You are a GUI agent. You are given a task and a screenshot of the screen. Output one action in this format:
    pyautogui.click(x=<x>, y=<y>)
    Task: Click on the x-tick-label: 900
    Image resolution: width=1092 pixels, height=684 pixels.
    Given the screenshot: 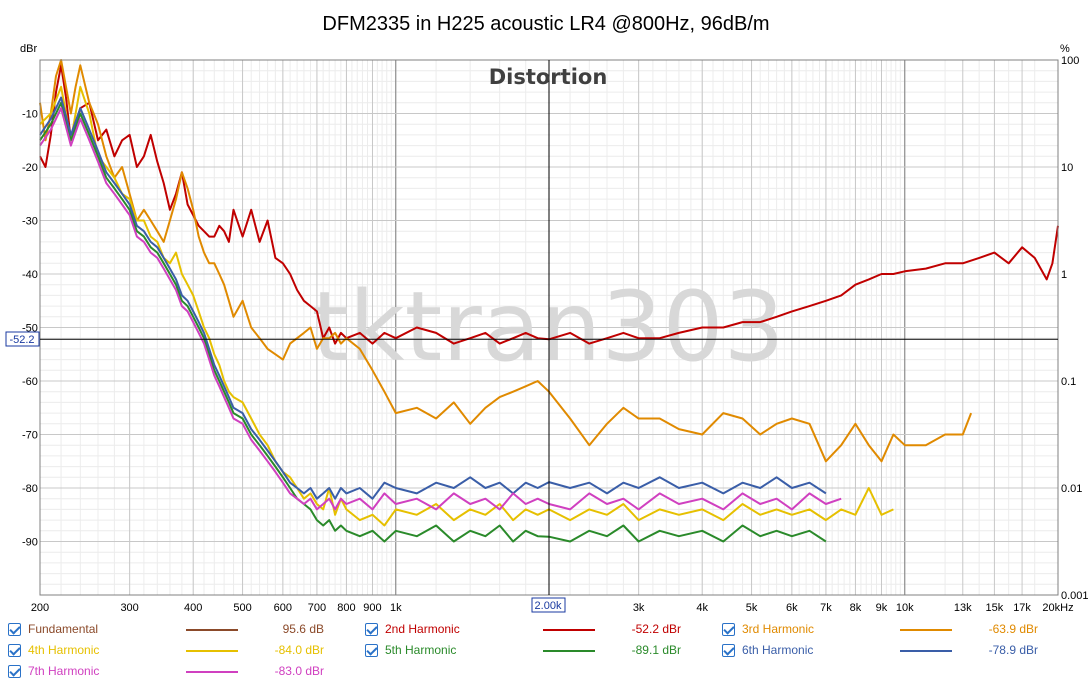 What is the action you would take?
    pyautogui.click(x=372, y=608)
    